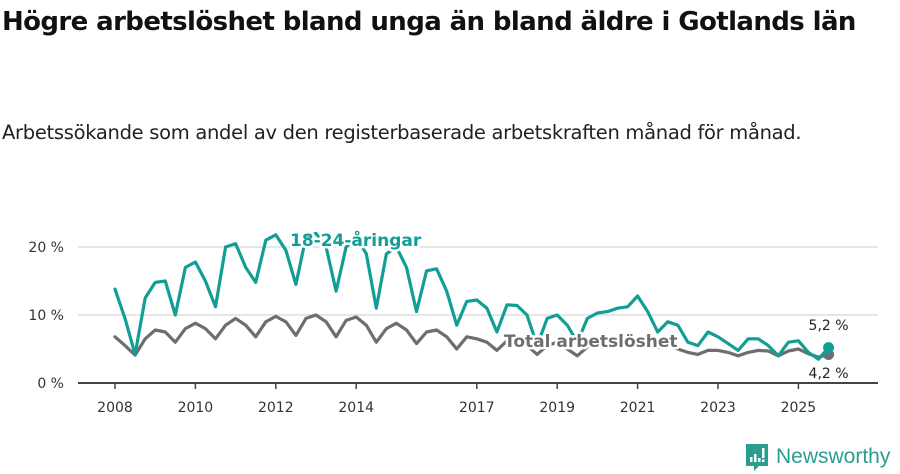 Image resolution: width=900 pixels, height=474 pixels. I want to click on newsworthy-logo: Newsworthy, so click(817, 457).